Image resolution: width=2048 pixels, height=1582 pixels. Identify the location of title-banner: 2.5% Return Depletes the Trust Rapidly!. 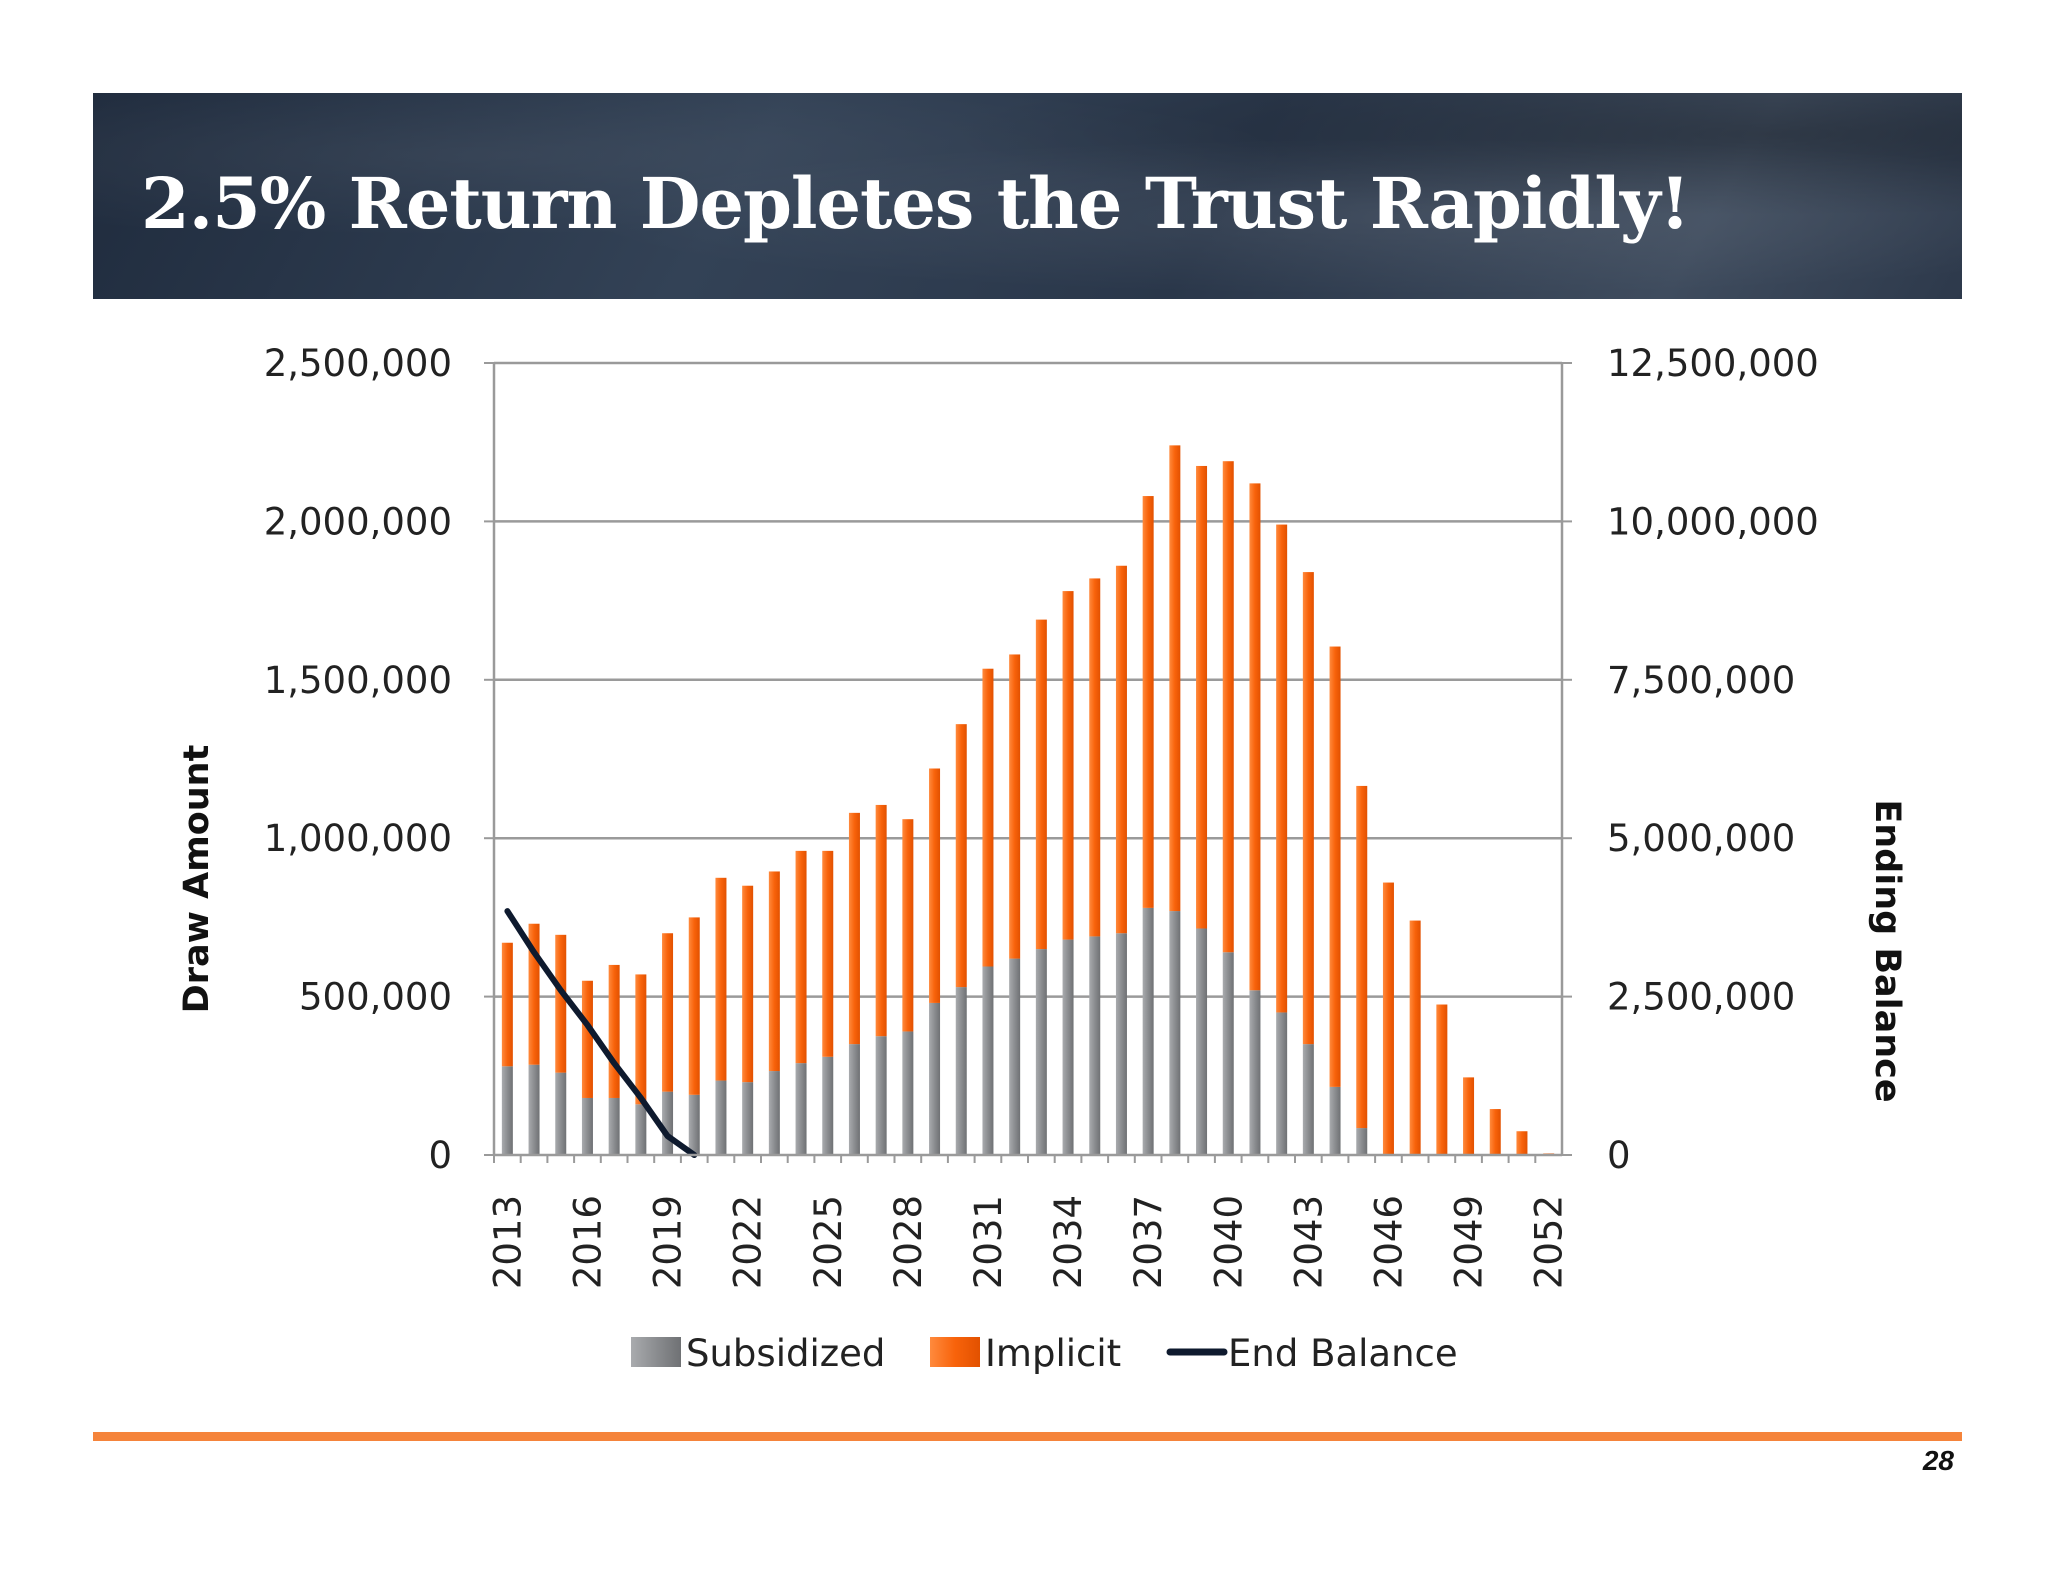
(1027, 196).